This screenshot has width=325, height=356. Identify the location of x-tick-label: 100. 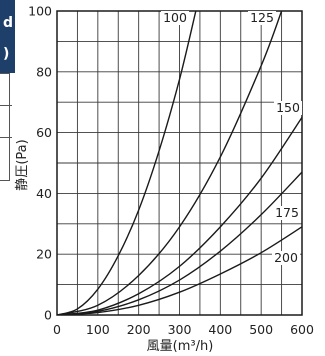
(98, 329).